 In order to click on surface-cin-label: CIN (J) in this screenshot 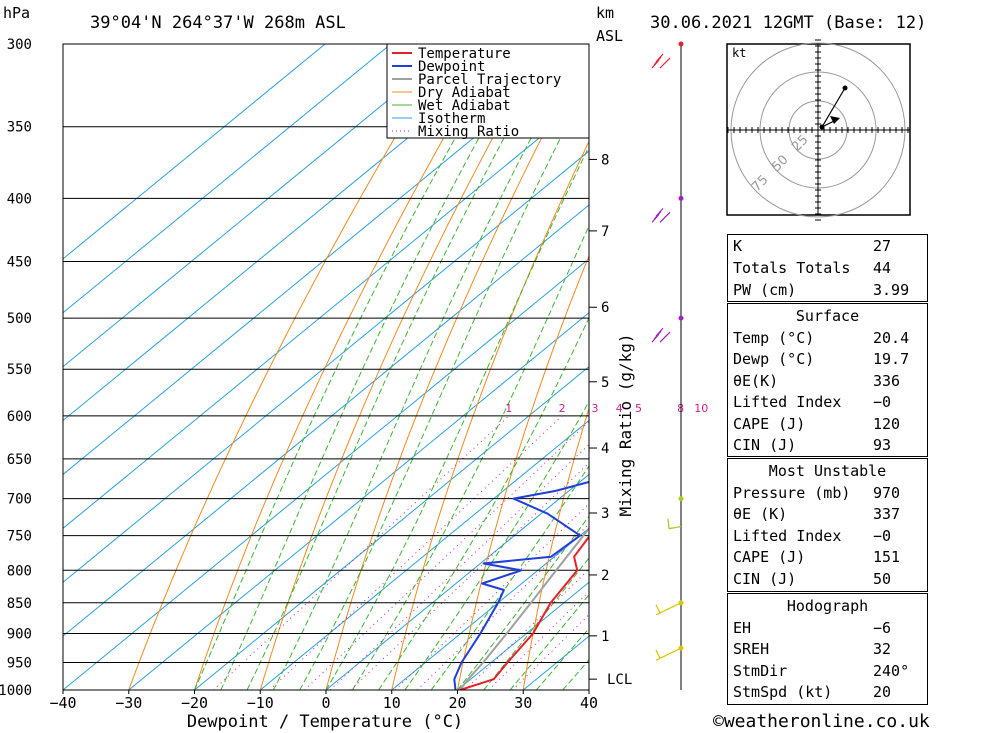, I will do `click(765, 445)`.